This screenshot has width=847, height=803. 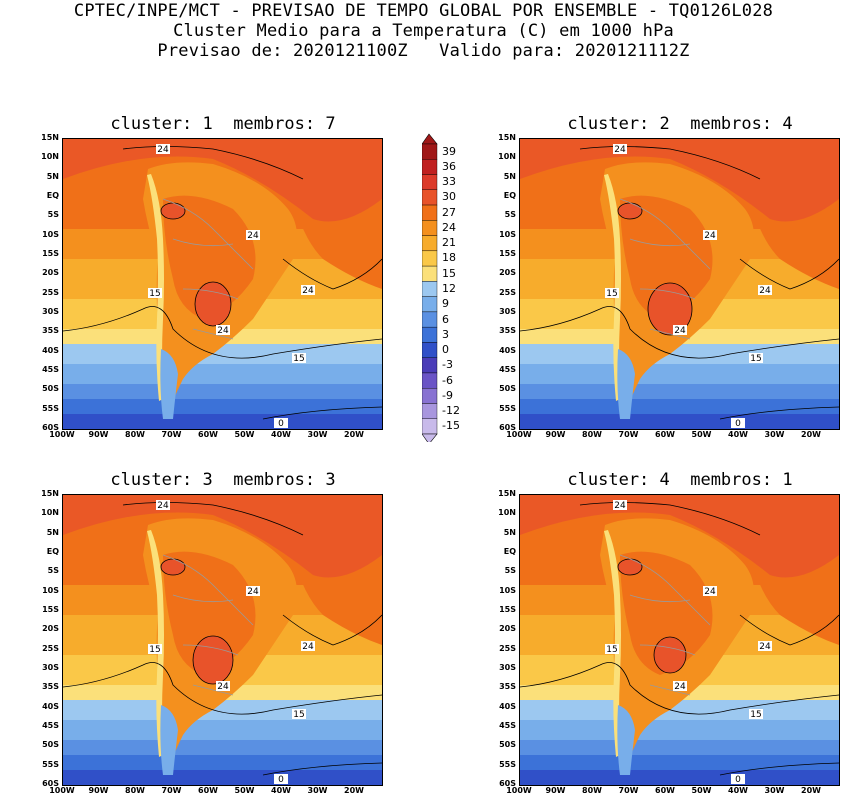 I want to click on colorbar-level-label: 9, so click(x=445, y=304).